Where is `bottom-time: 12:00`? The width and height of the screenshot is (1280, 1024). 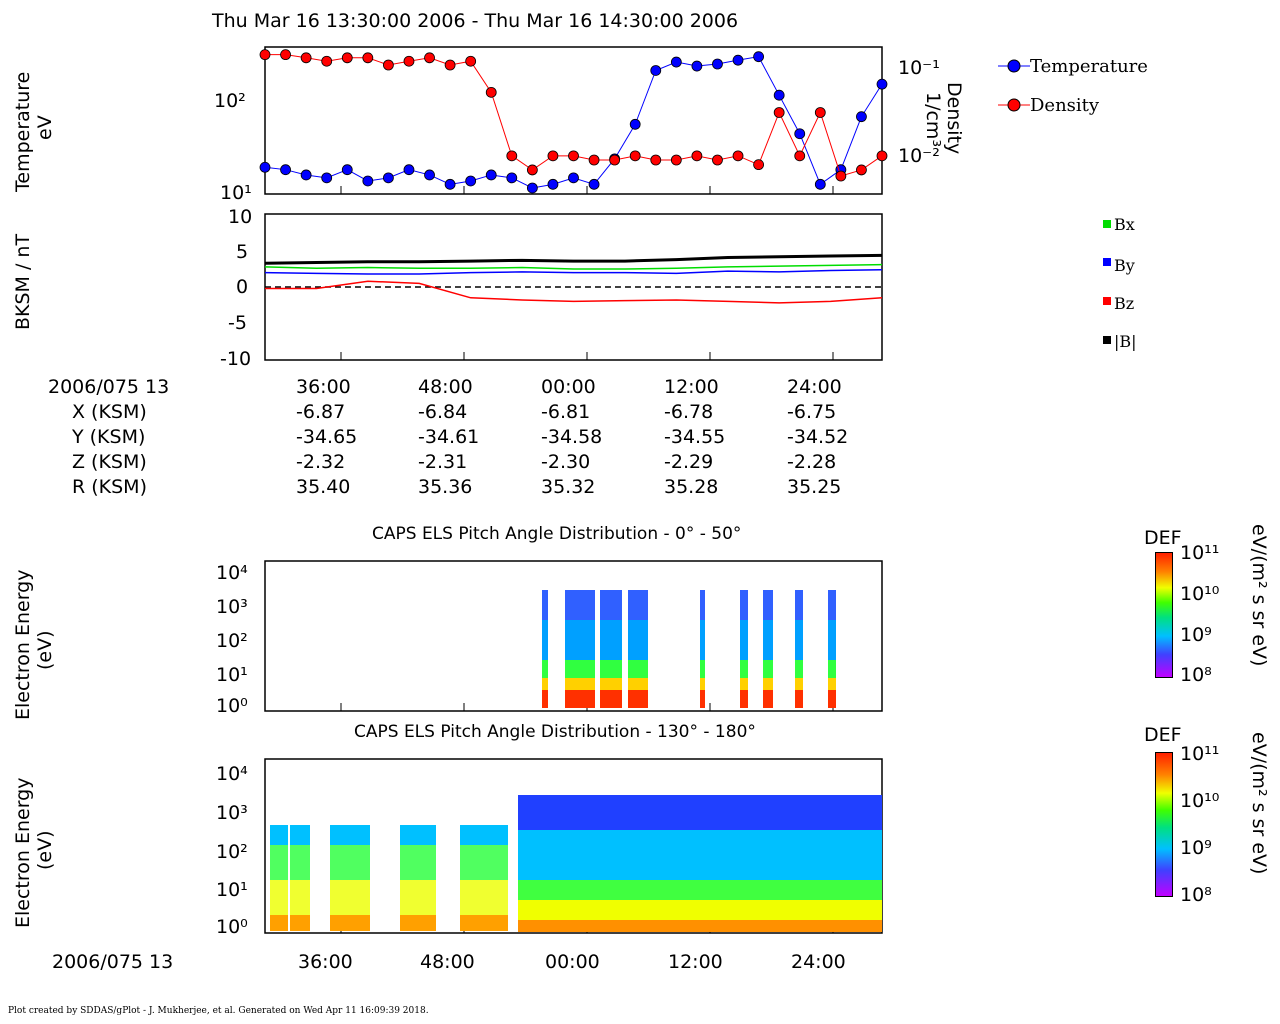 bottom-time: 12:00 is located at coordinates (695, 962).